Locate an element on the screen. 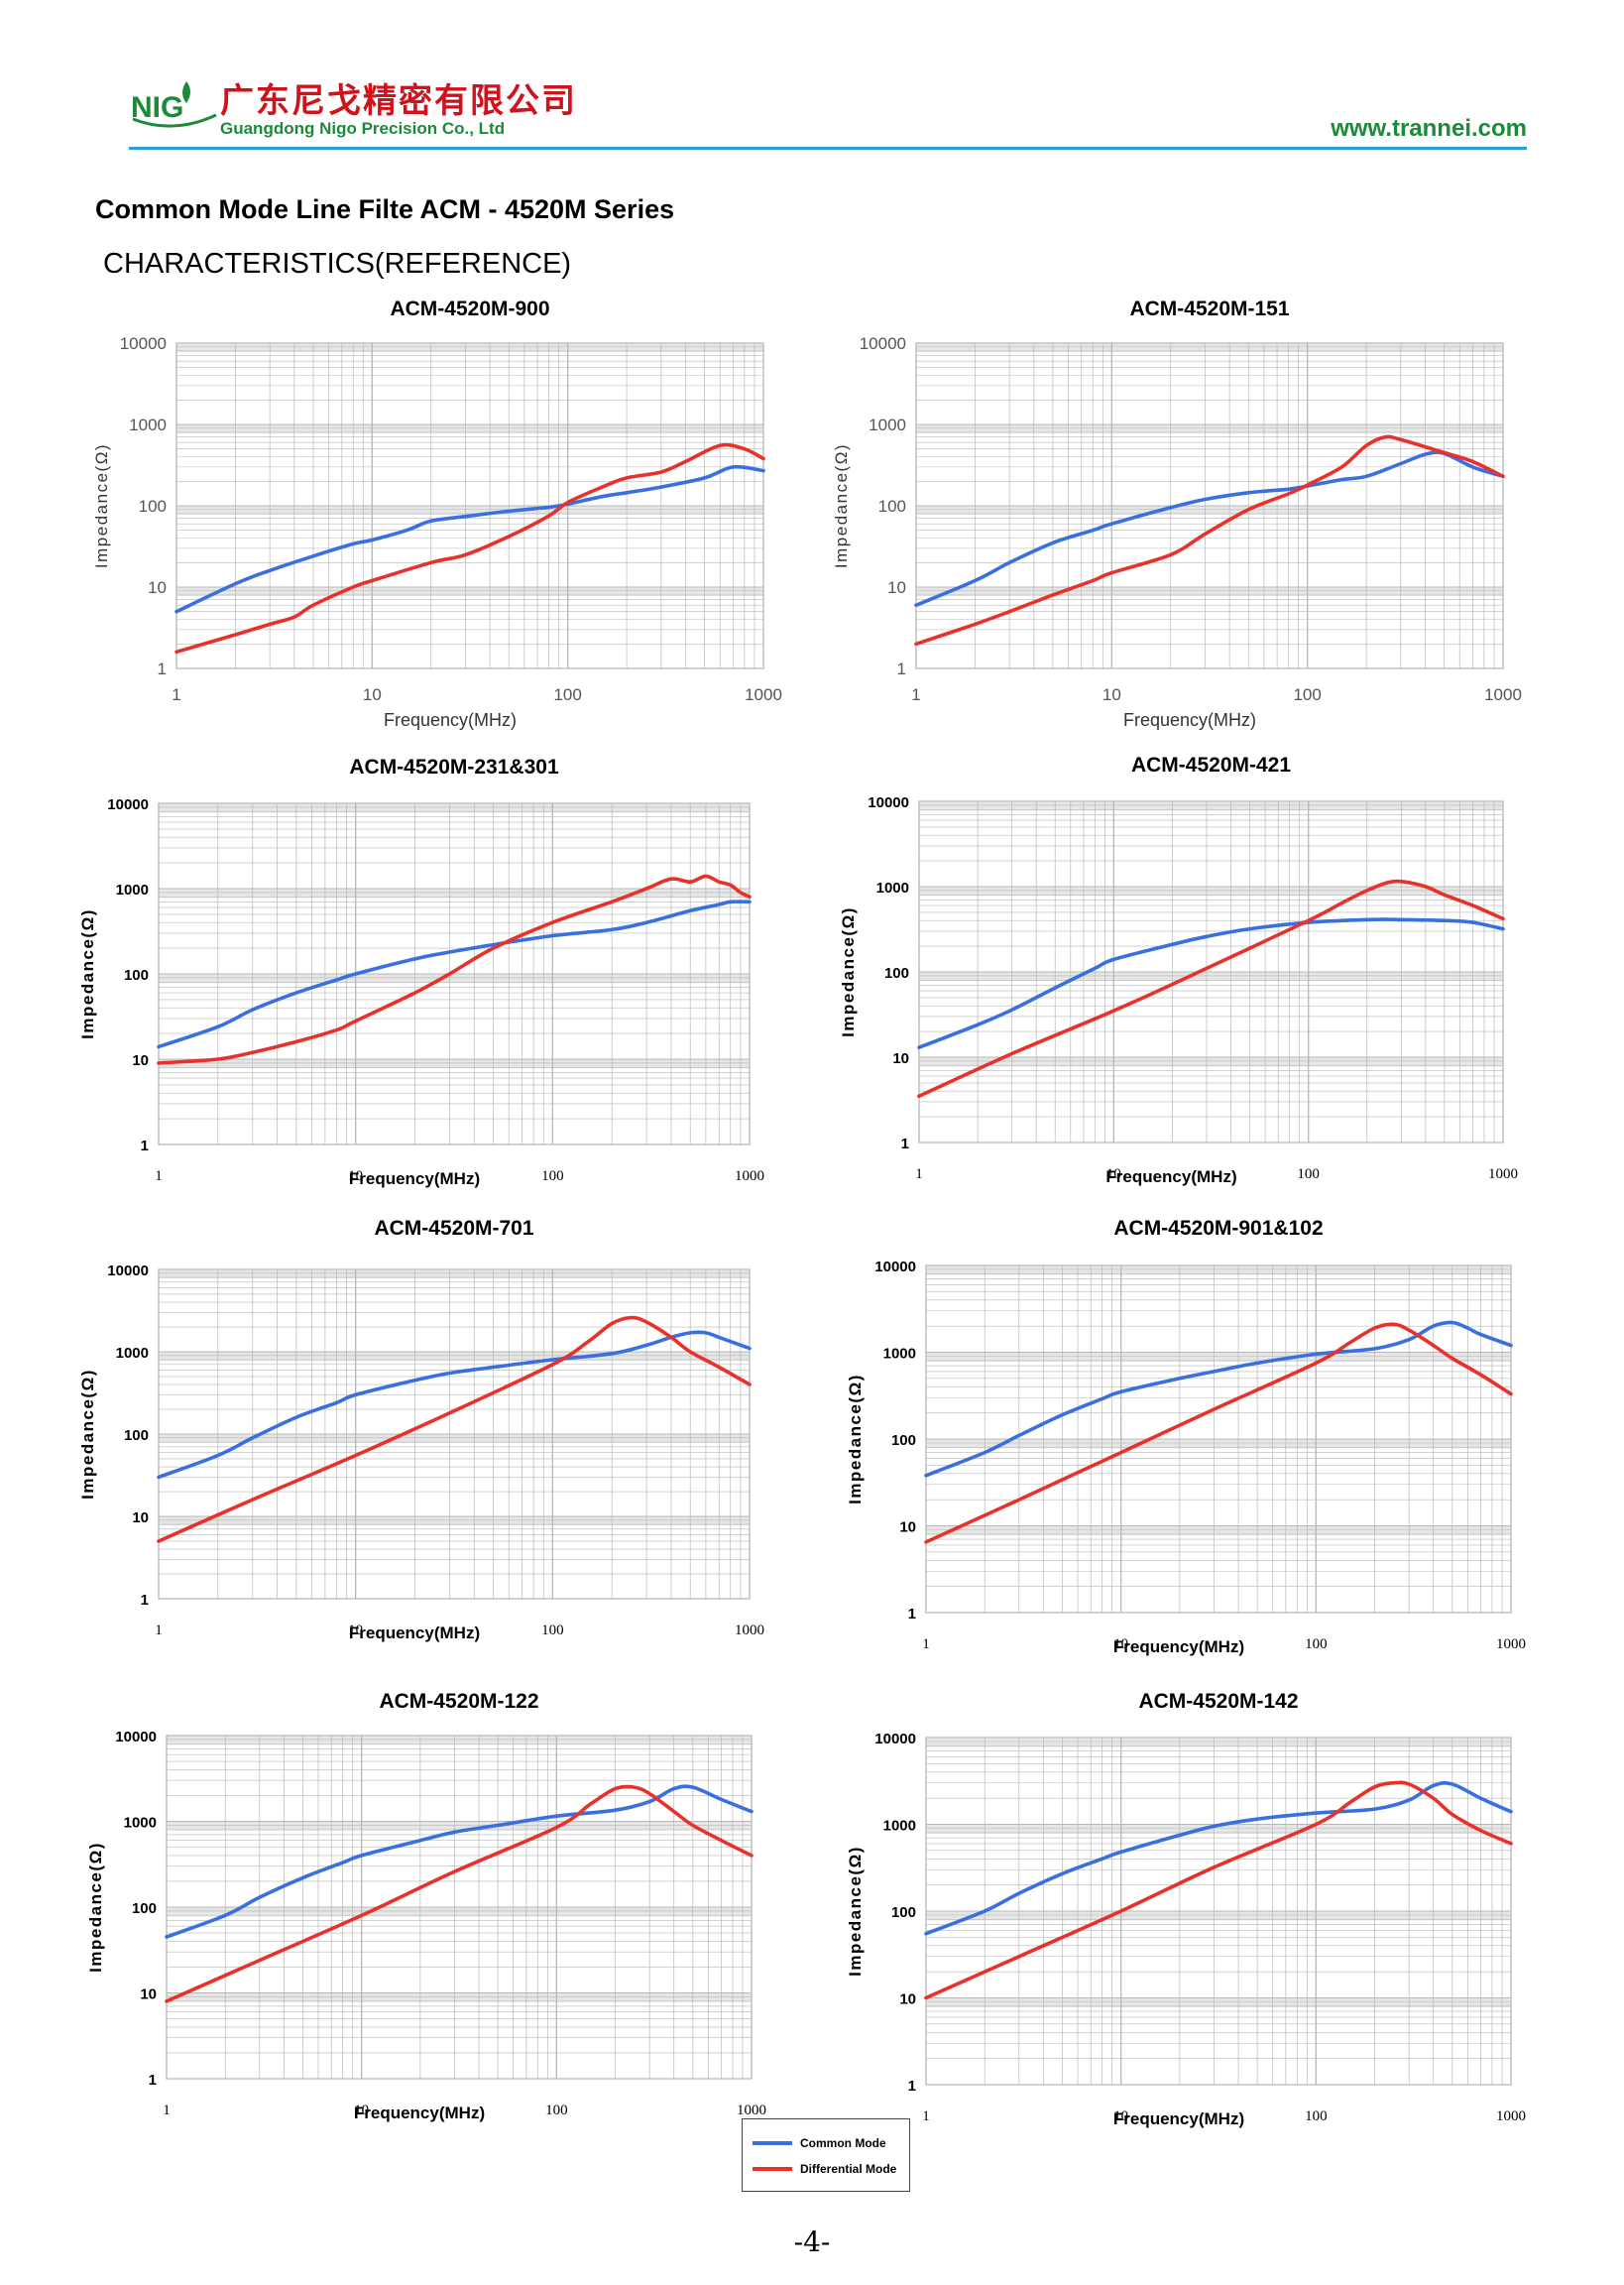  company-name-en: Guangdong Nigo Precision Co., Ltd is located at coordinates (363, 128).